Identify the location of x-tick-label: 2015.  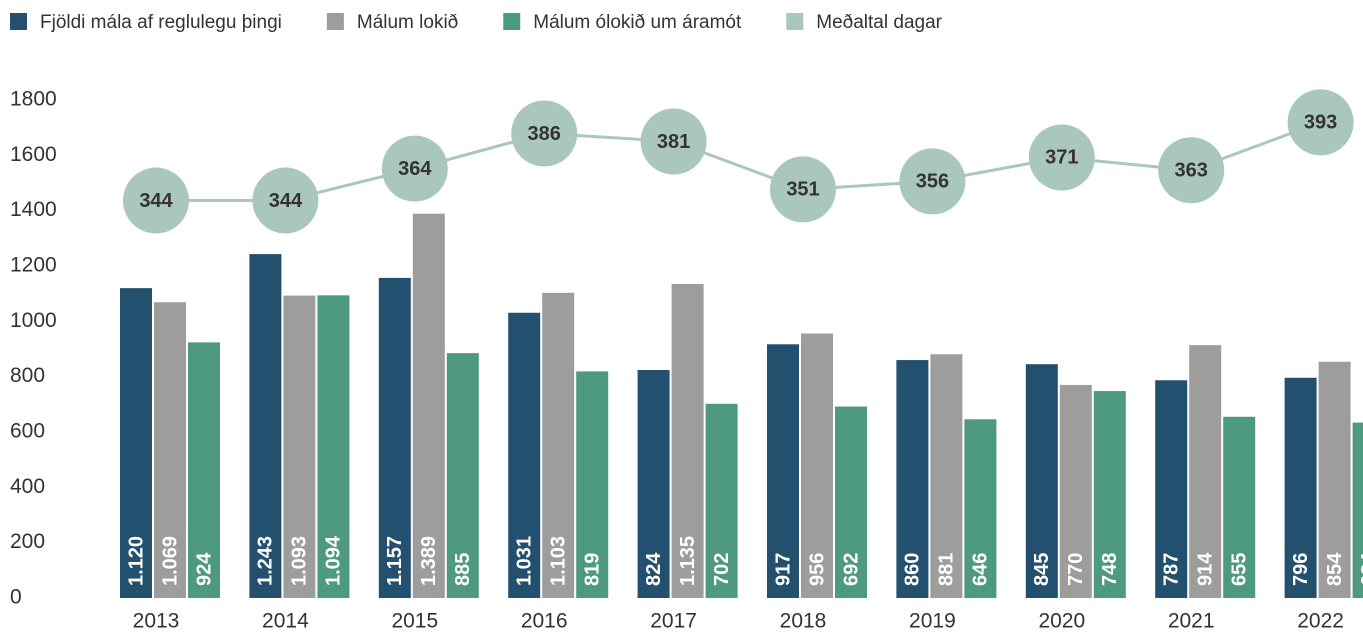
(414, 621).